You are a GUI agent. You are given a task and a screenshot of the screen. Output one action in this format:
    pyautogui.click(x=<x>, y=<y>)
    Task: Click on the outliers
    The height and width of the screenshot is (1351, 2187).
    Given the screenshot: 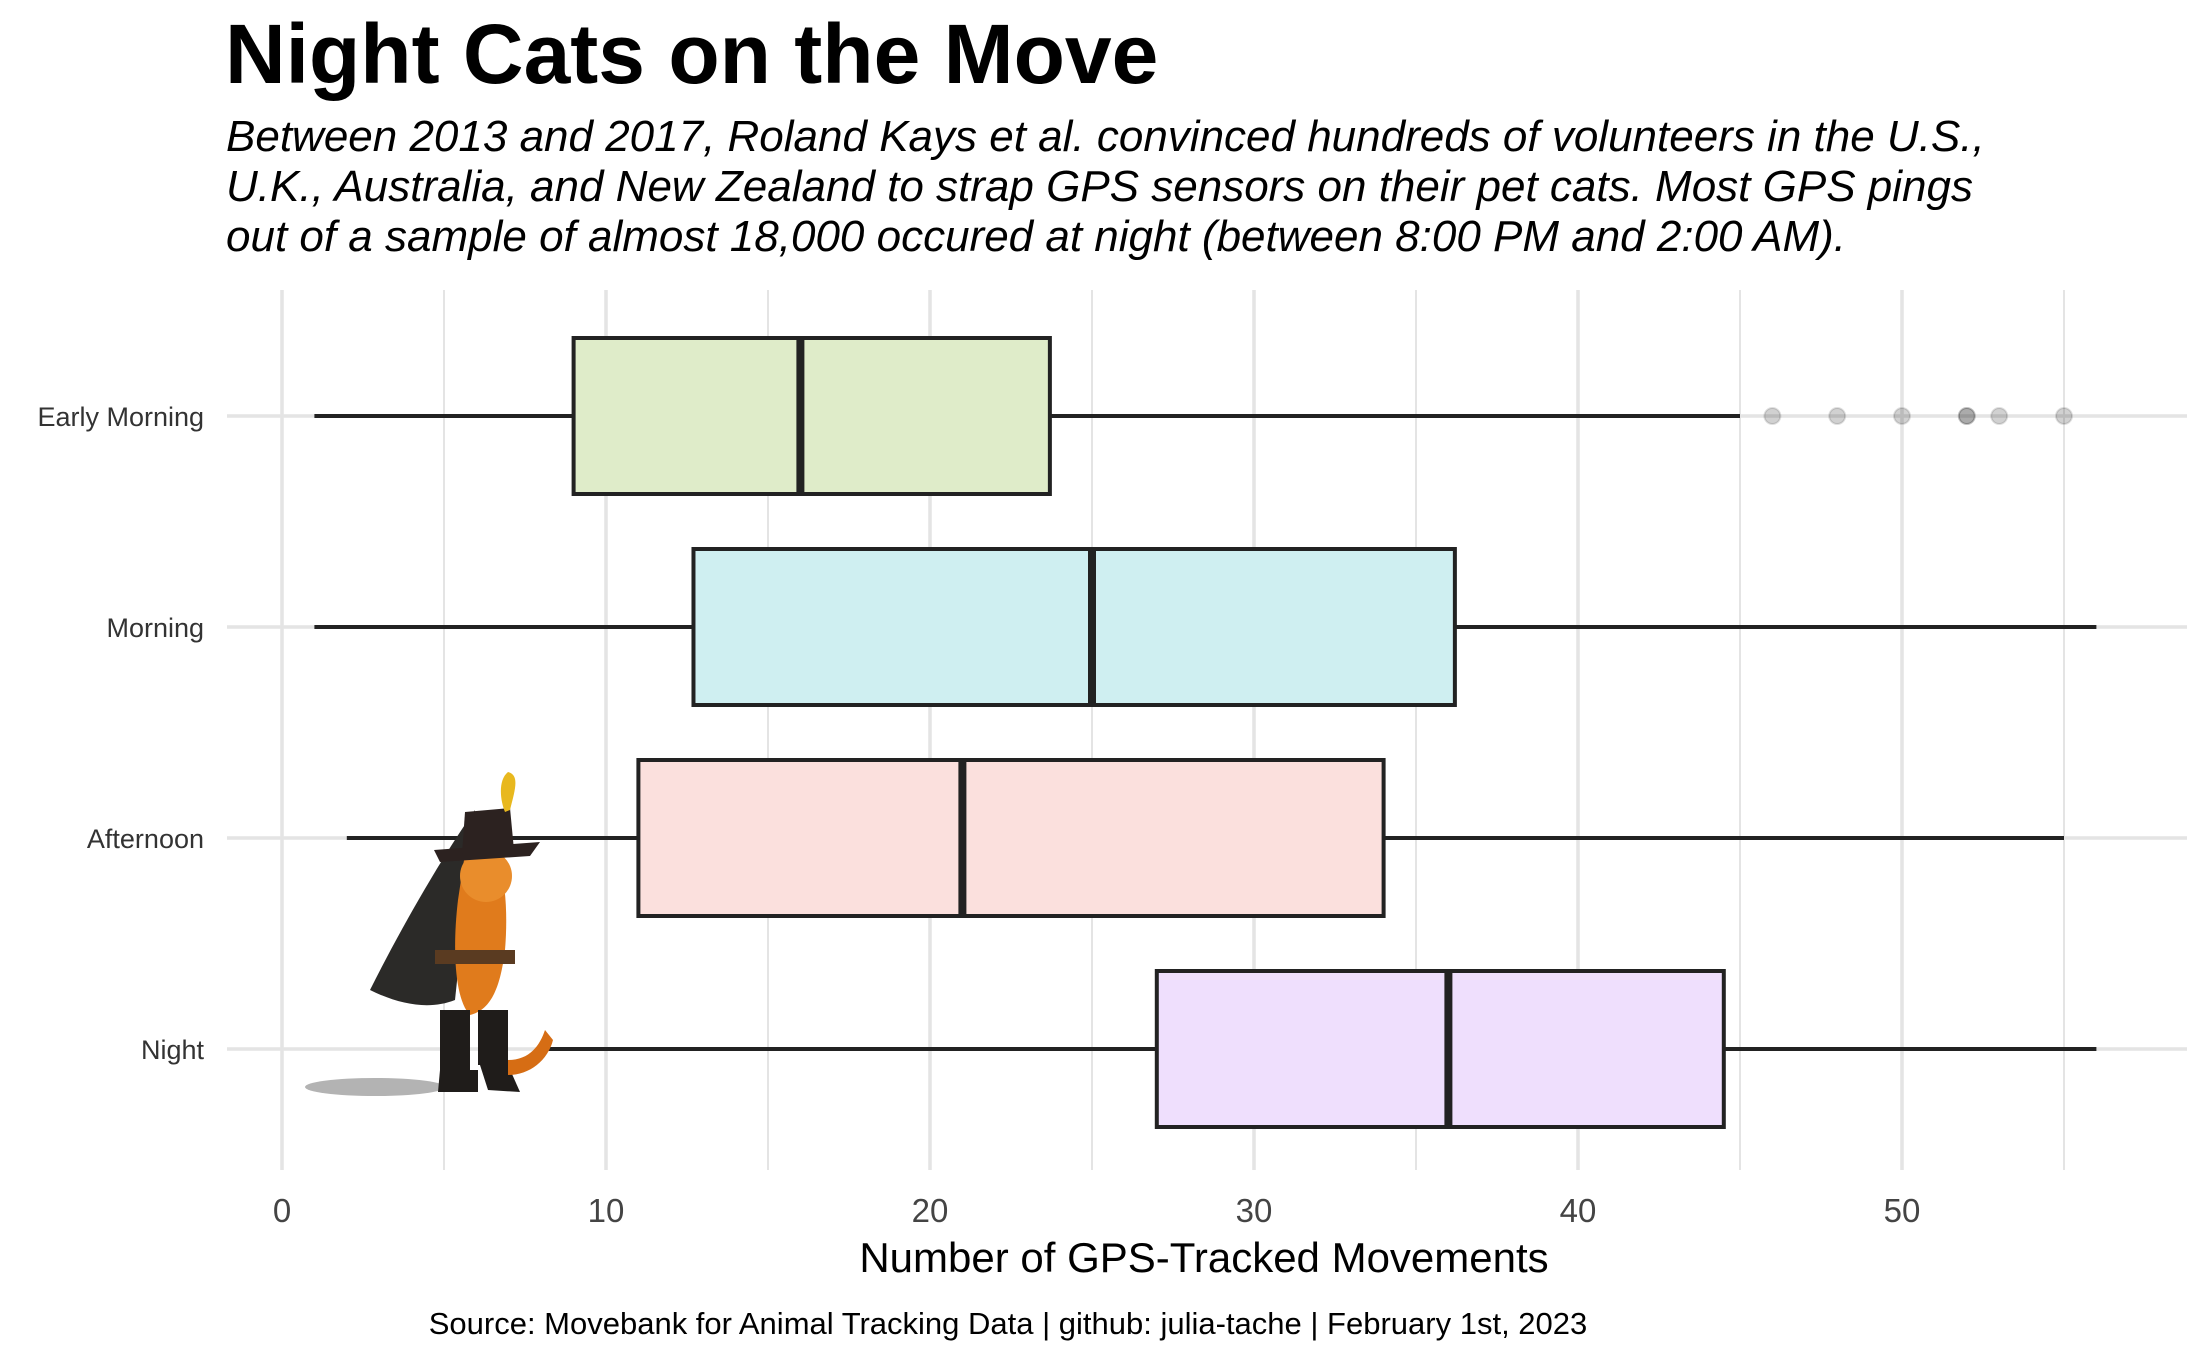 What is the action you would take?
    pyautogui.click(x=1918, y=416)
    